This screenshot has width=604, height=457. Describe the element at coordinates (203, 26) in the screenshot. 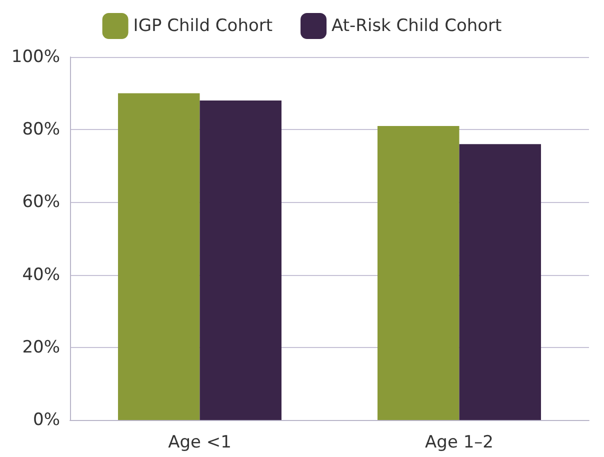

I see `legend-label: IGP Child Cohort` at that location.